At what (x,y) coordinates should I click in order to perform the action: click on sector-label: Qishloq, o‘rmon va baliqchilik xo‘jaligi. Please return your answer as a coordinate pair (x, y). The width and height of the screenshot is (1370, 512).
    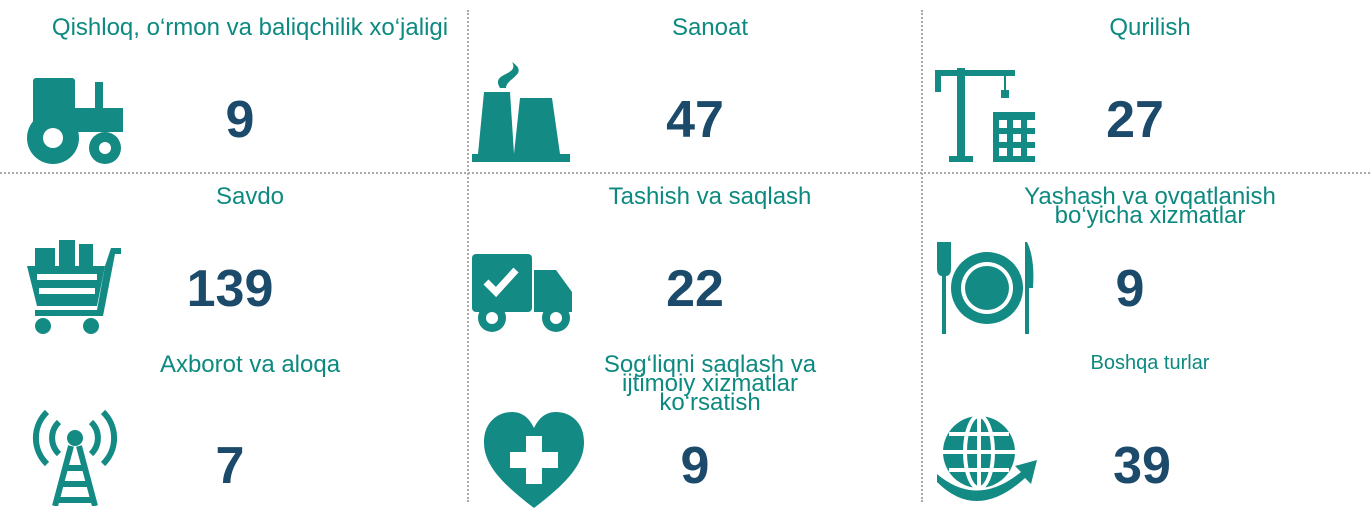
    Looking at the image, I should click on (250, 27).